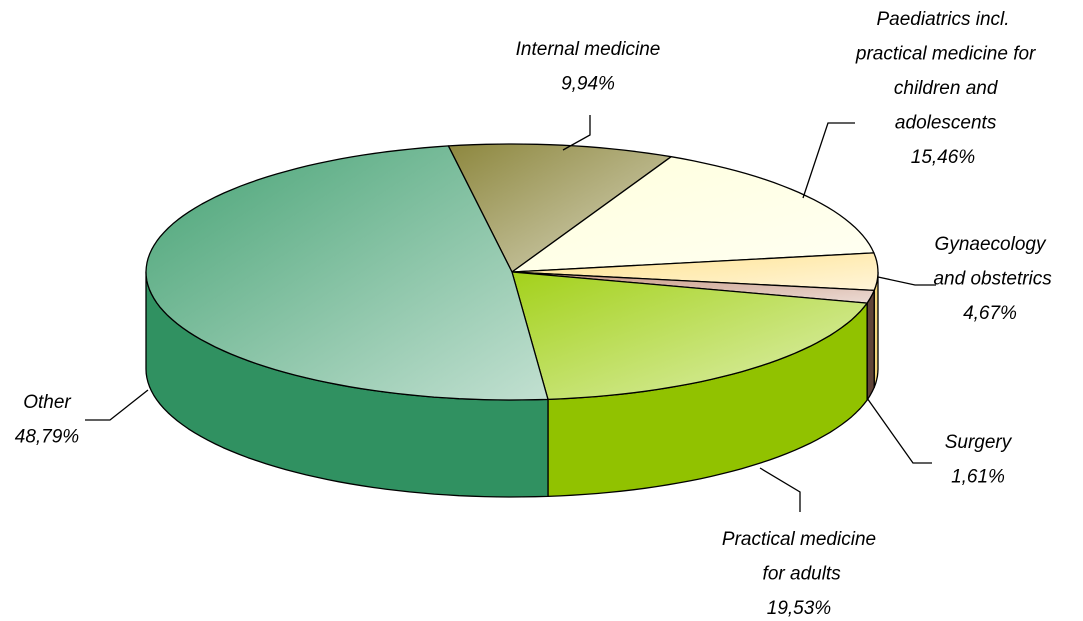 Image resolution: width=1083 pixels, height=621 pixels. Describe the element at coordinates (990, 313) in the screenshot. I see `slice-value-label: 4,67%` at that location.